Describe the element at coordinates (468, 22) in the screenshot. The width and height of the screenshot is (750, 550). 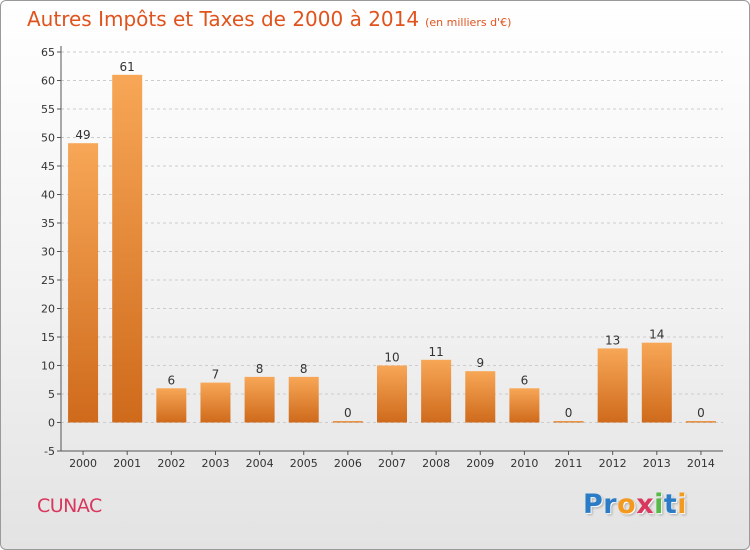
I see `chart-subtitle: (en milliers d'€)` at that location.